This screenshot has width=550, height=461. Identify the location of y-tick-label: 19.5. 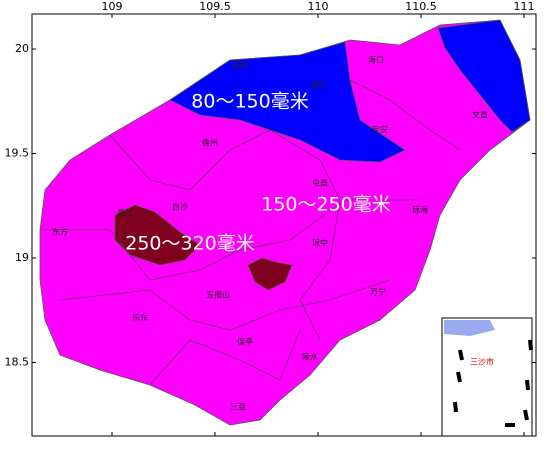
(17, 153).